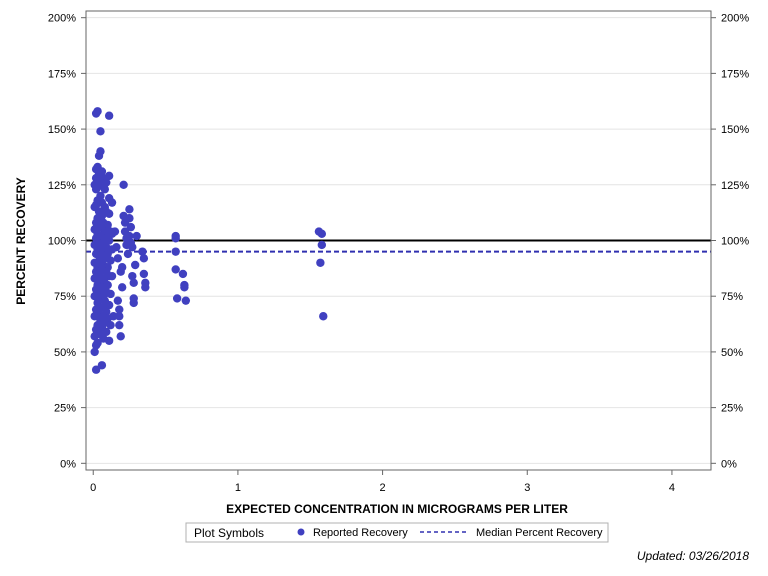  What do you see at coordinates (527, 488) in the screenshot?
I see `x-tick-label: 3` at bounding box center [527, 488].